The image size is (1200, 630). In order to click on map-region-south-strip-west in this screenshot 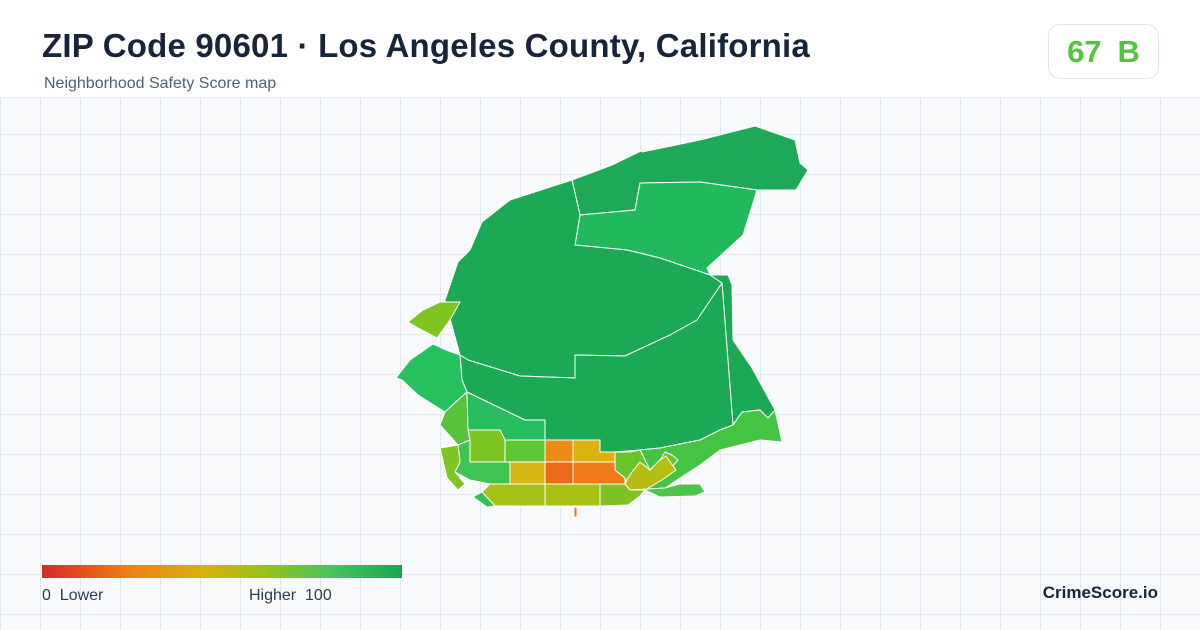, I will do `click(513, 495)`.